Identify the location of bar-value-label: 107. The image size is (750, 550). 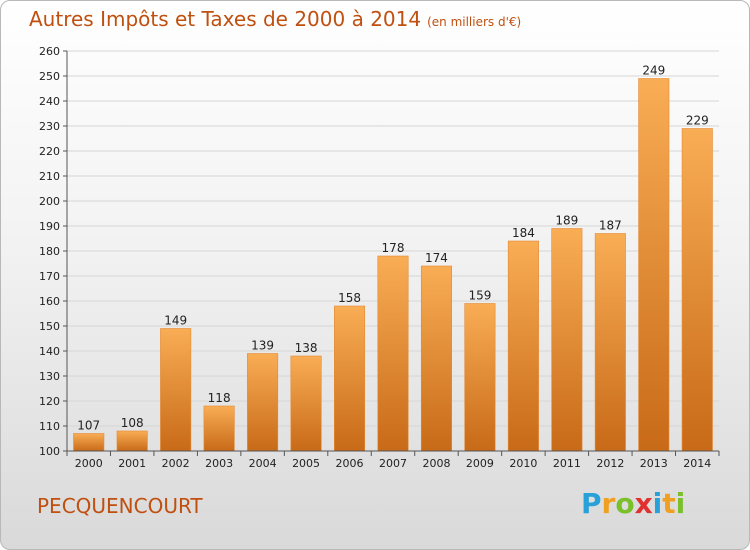
(88, 426).